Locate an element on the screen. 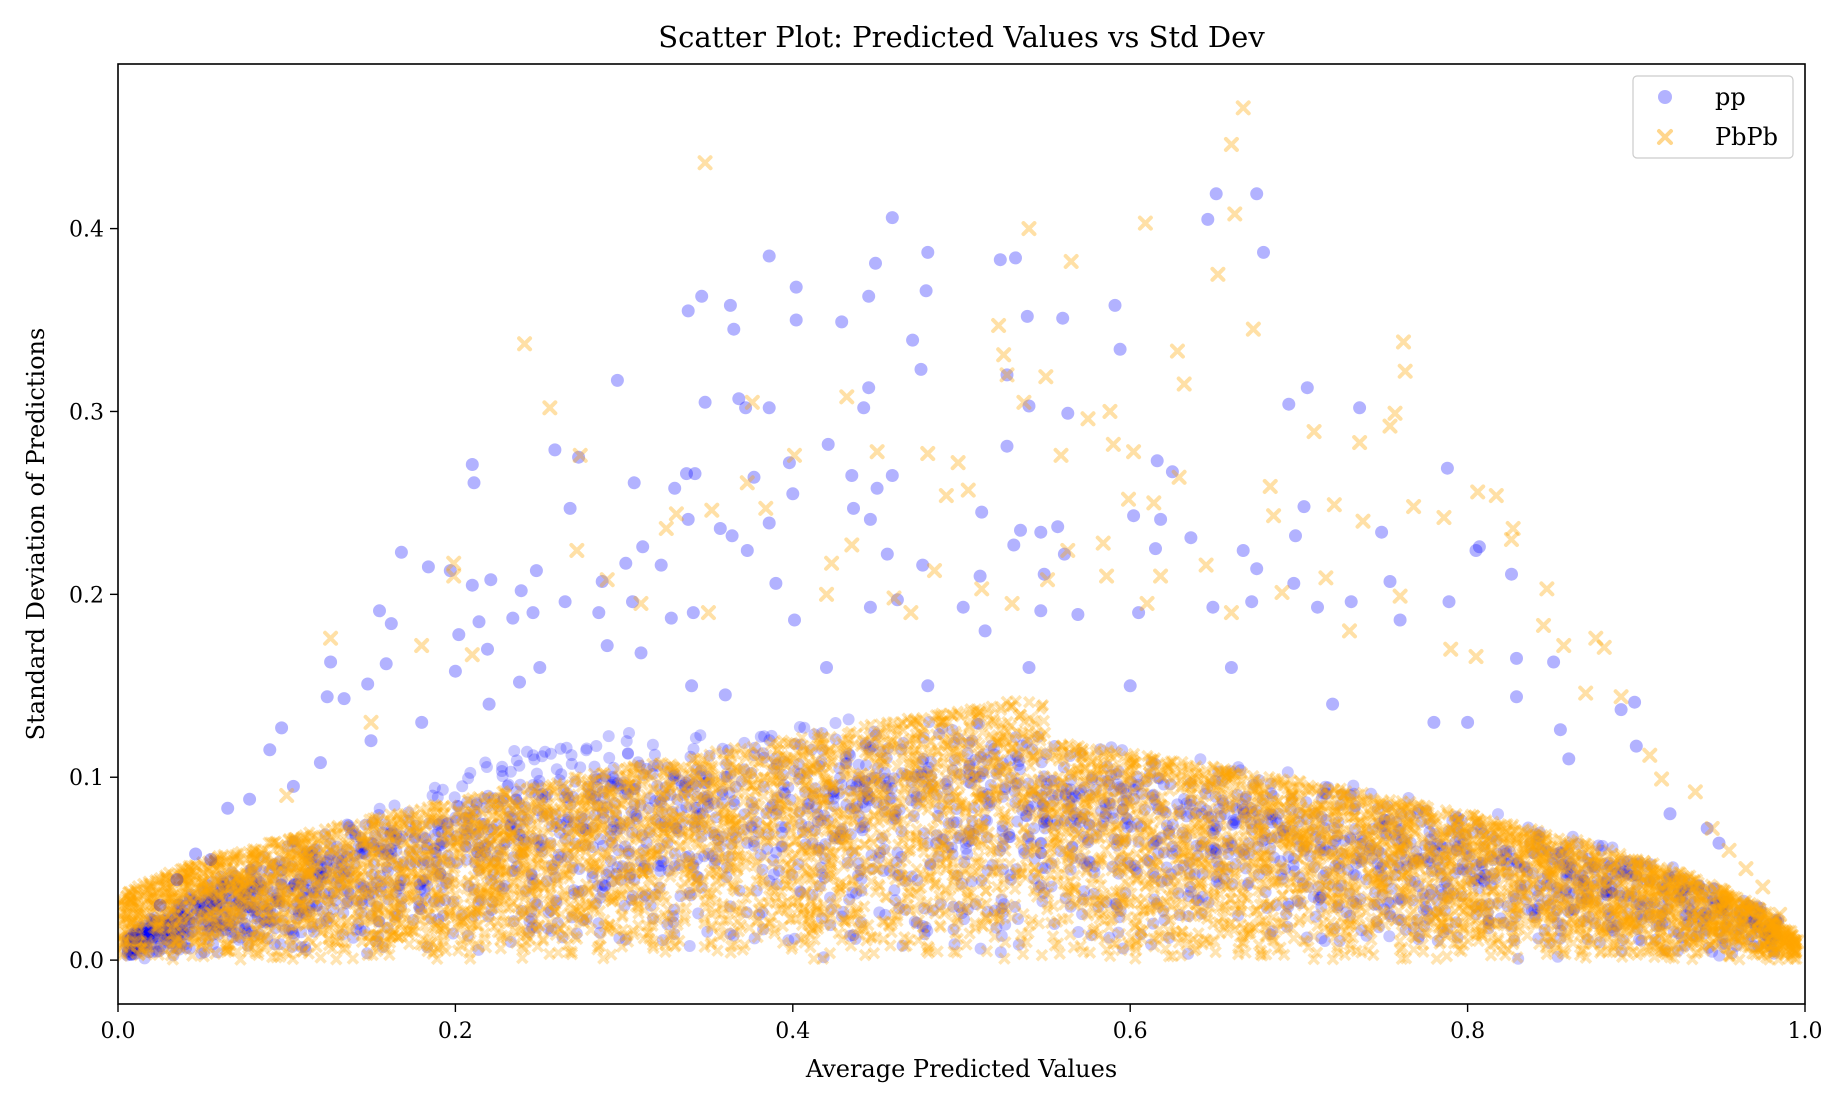  y-tick-label: 0.3 is located at coordinates (86, 412).